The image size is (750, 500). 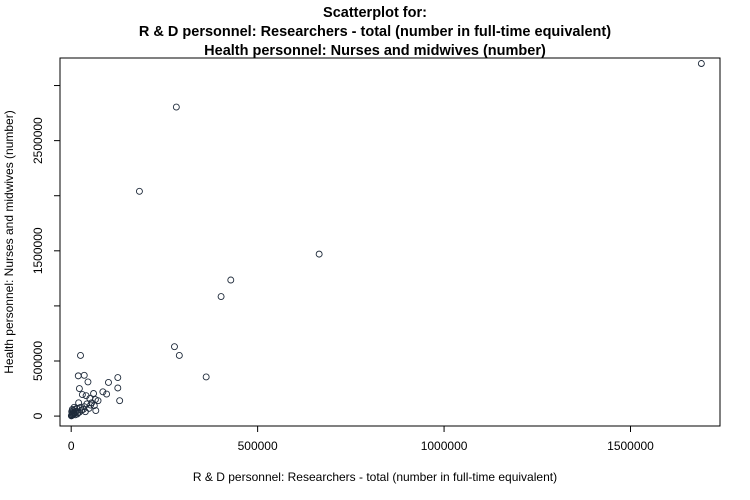 What do you see at coordinates (444, 446) in the screenshot?
I see `x-tick-label: 1000000` at bounding box center [444, 446].